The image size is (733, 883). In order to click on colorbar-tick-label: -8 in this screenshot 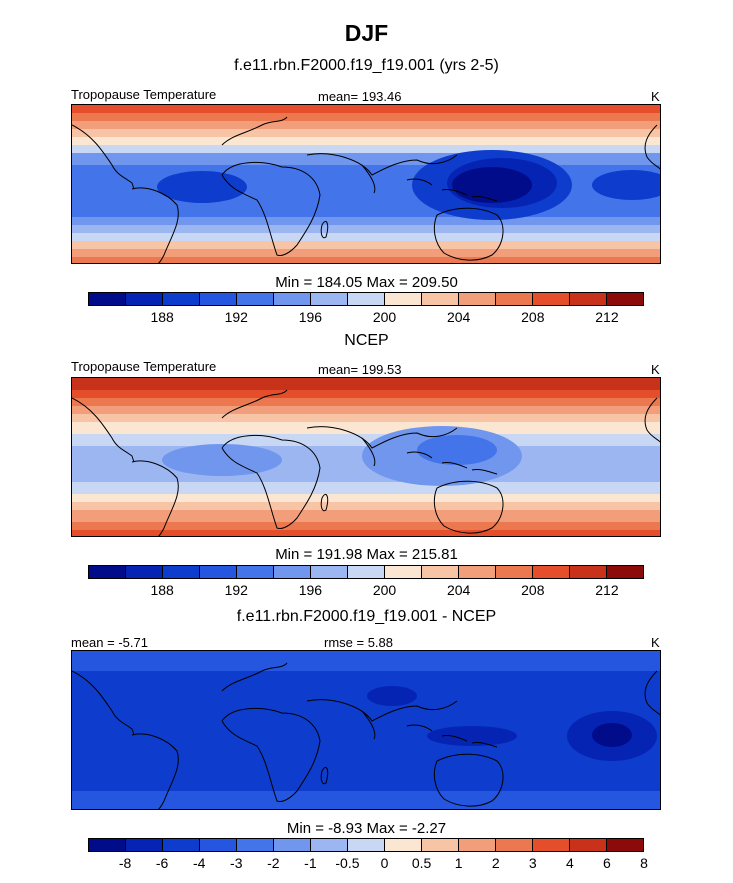, I will do `click(125, 863)`.